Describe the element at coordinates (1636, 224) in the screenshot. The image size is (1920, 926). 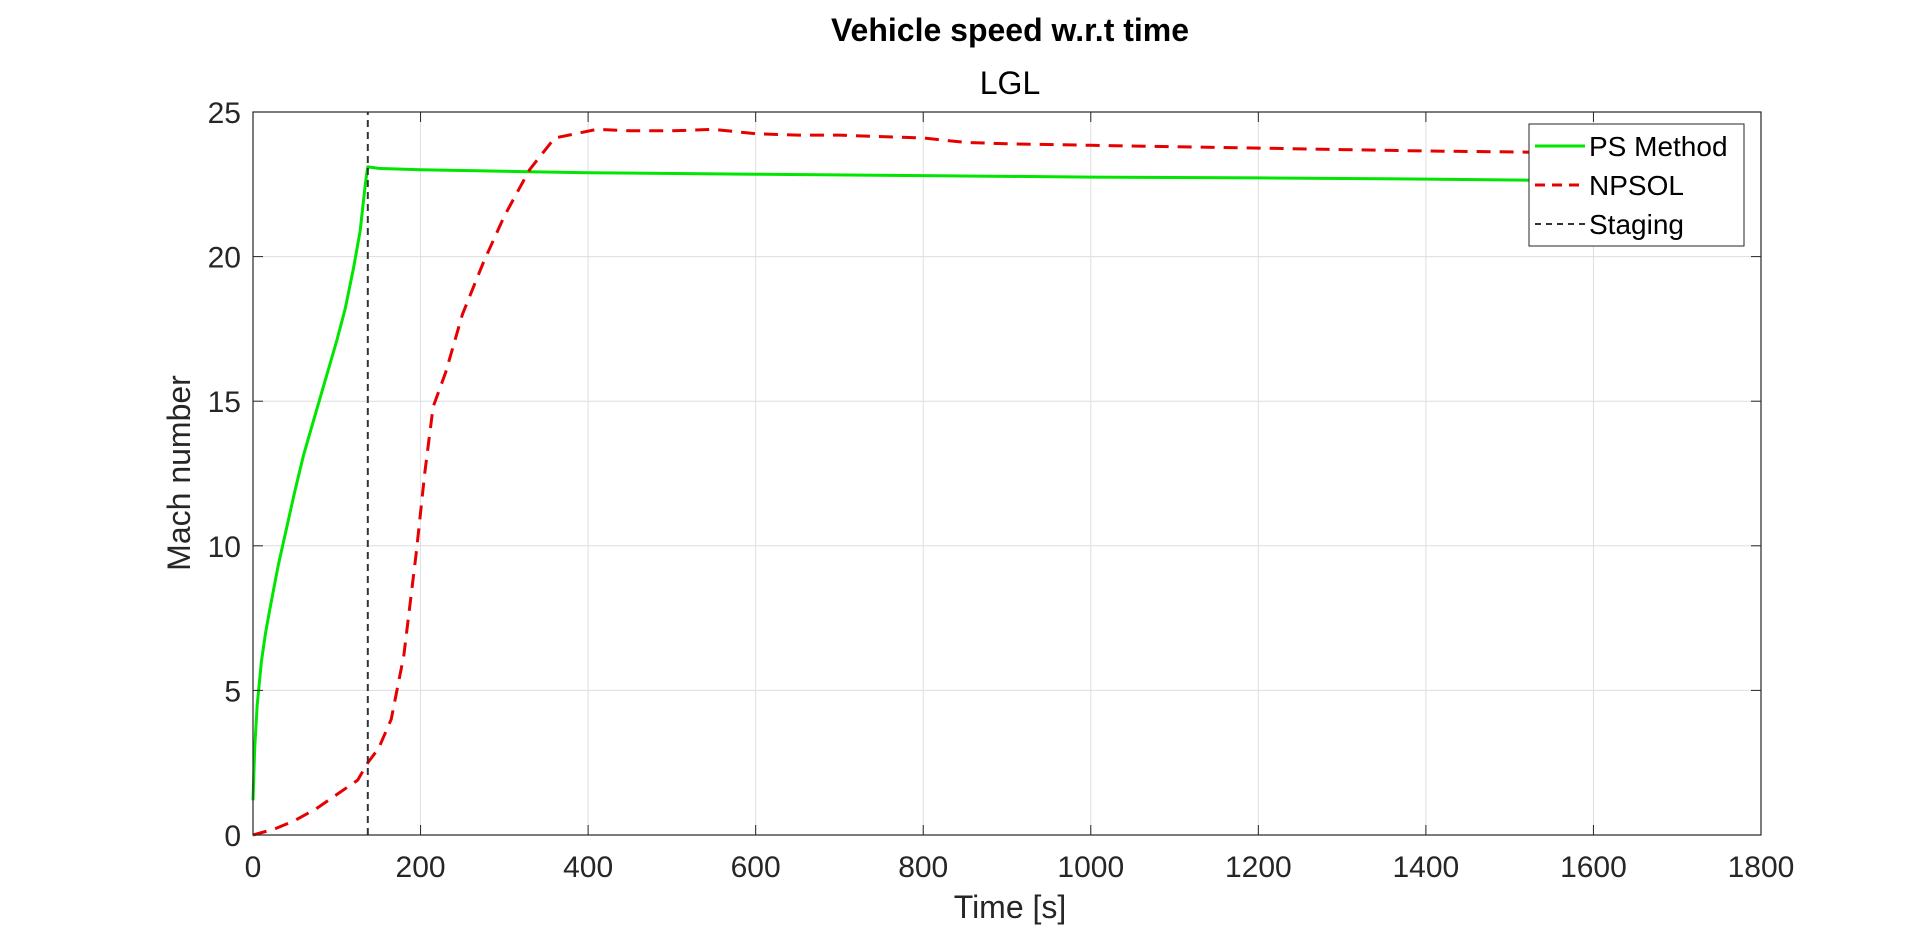
I see `legend-label-staging: Staging` at that location.